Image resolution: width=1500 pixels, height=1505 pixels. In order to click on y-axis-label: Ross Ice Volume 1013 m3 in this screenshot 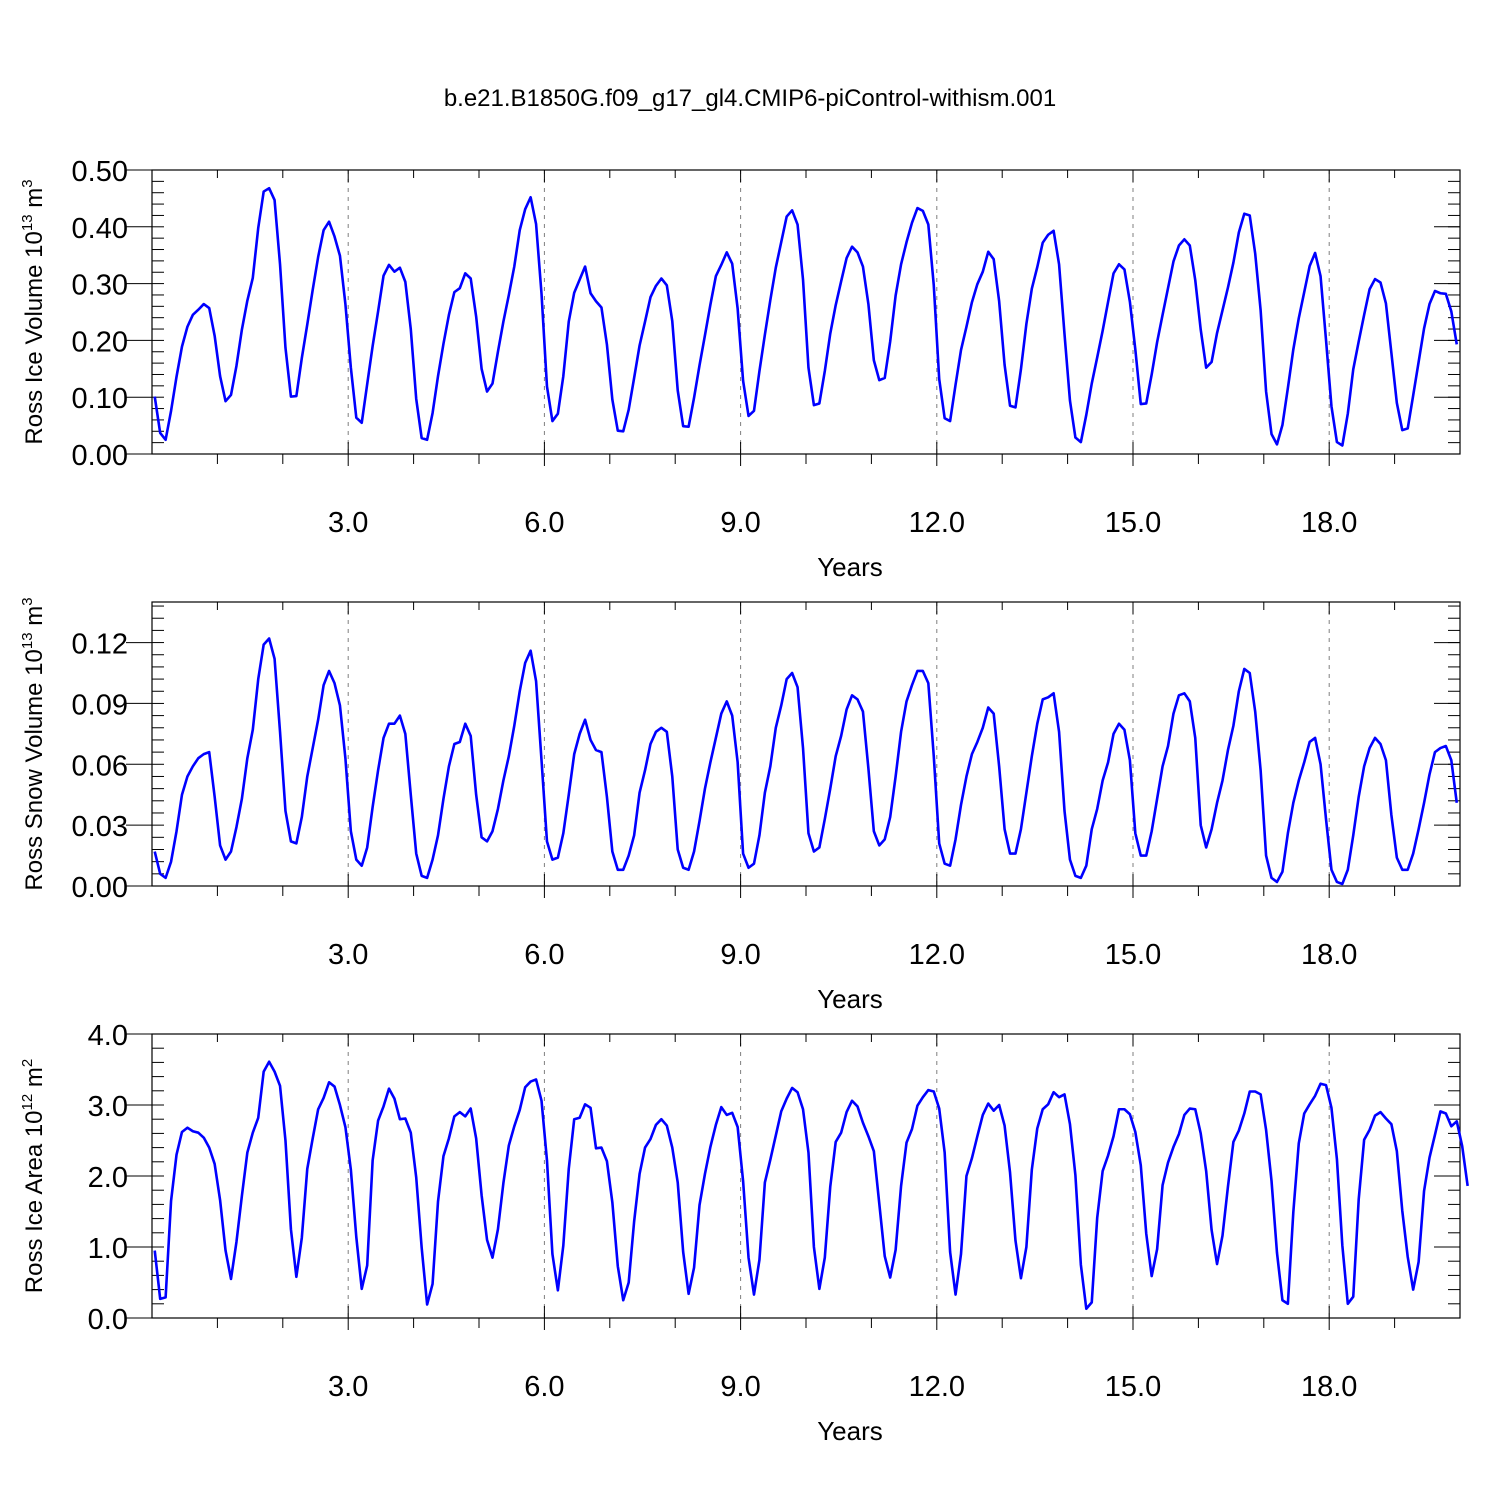, I will do `click(33, 311)`.